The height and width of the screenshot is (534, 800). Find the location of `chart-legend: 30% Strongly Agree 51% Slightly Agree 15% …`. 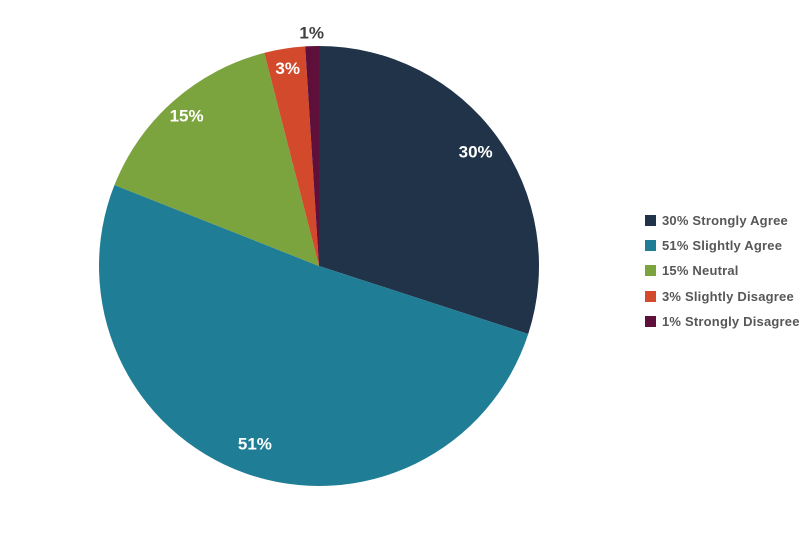

chart-legend: 30% Strongly Agree 51% Slightly Agree 15% … is located at coordinates (722, 271).